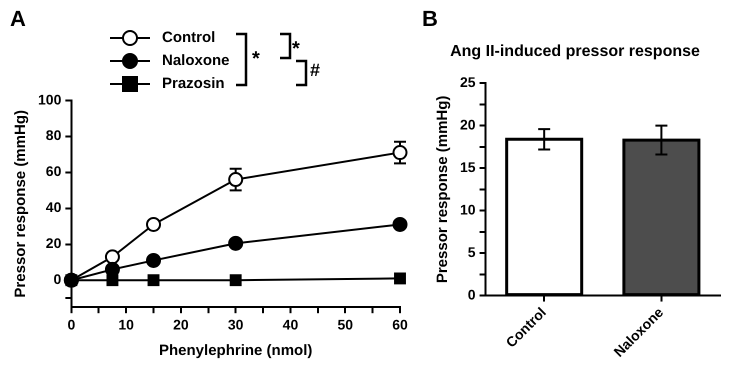 The height and width of the screenshot is (372, 756). I want to click on x-axis-title: Phenylephrine (nmol), so click(235, 351).